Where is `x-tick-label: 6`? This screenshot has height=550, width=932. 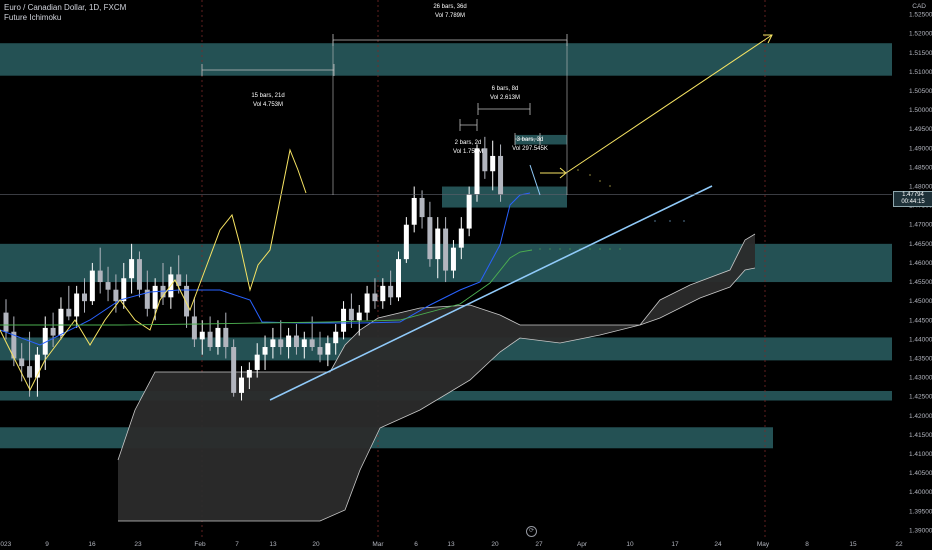 x-tick-label: 6 is located at coordinates (416, 544).